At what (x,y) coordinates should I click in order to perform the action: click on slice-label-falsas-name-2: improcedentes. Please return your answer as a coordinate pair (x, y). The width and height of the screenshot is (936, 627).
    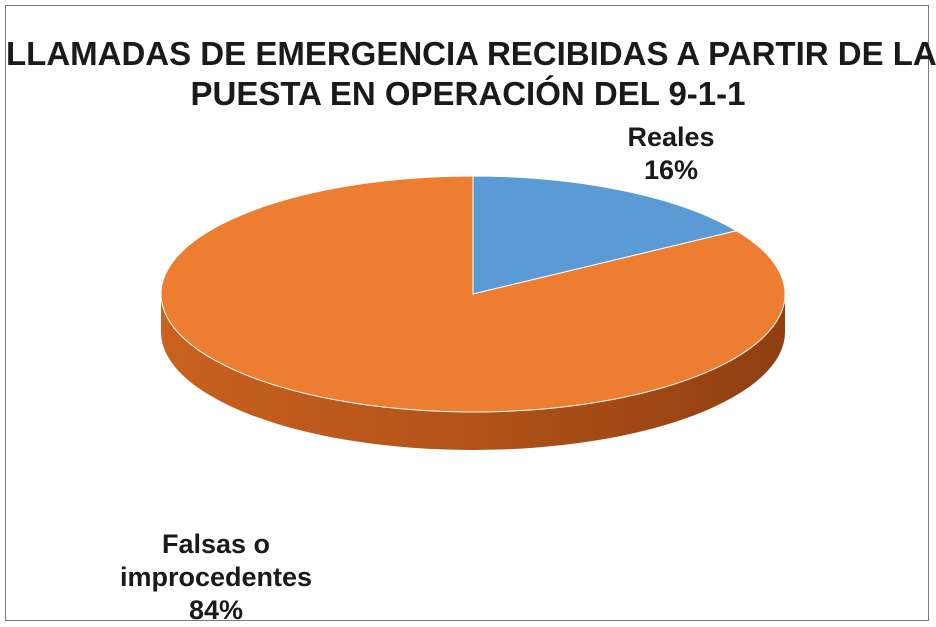
    Looking at the image, I should click on (216, 577).